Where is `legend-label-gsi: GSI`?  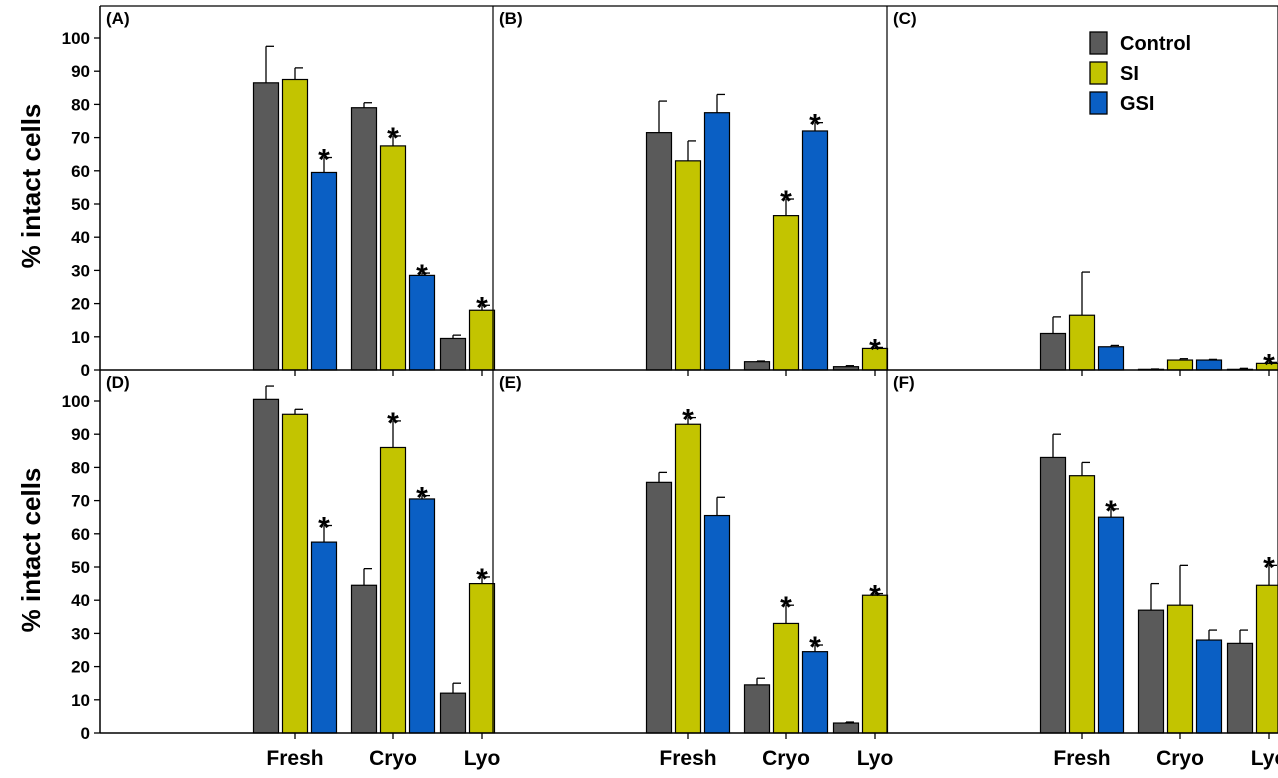 legend-label-gsi: GSI is located at coordinates (1137, 104).